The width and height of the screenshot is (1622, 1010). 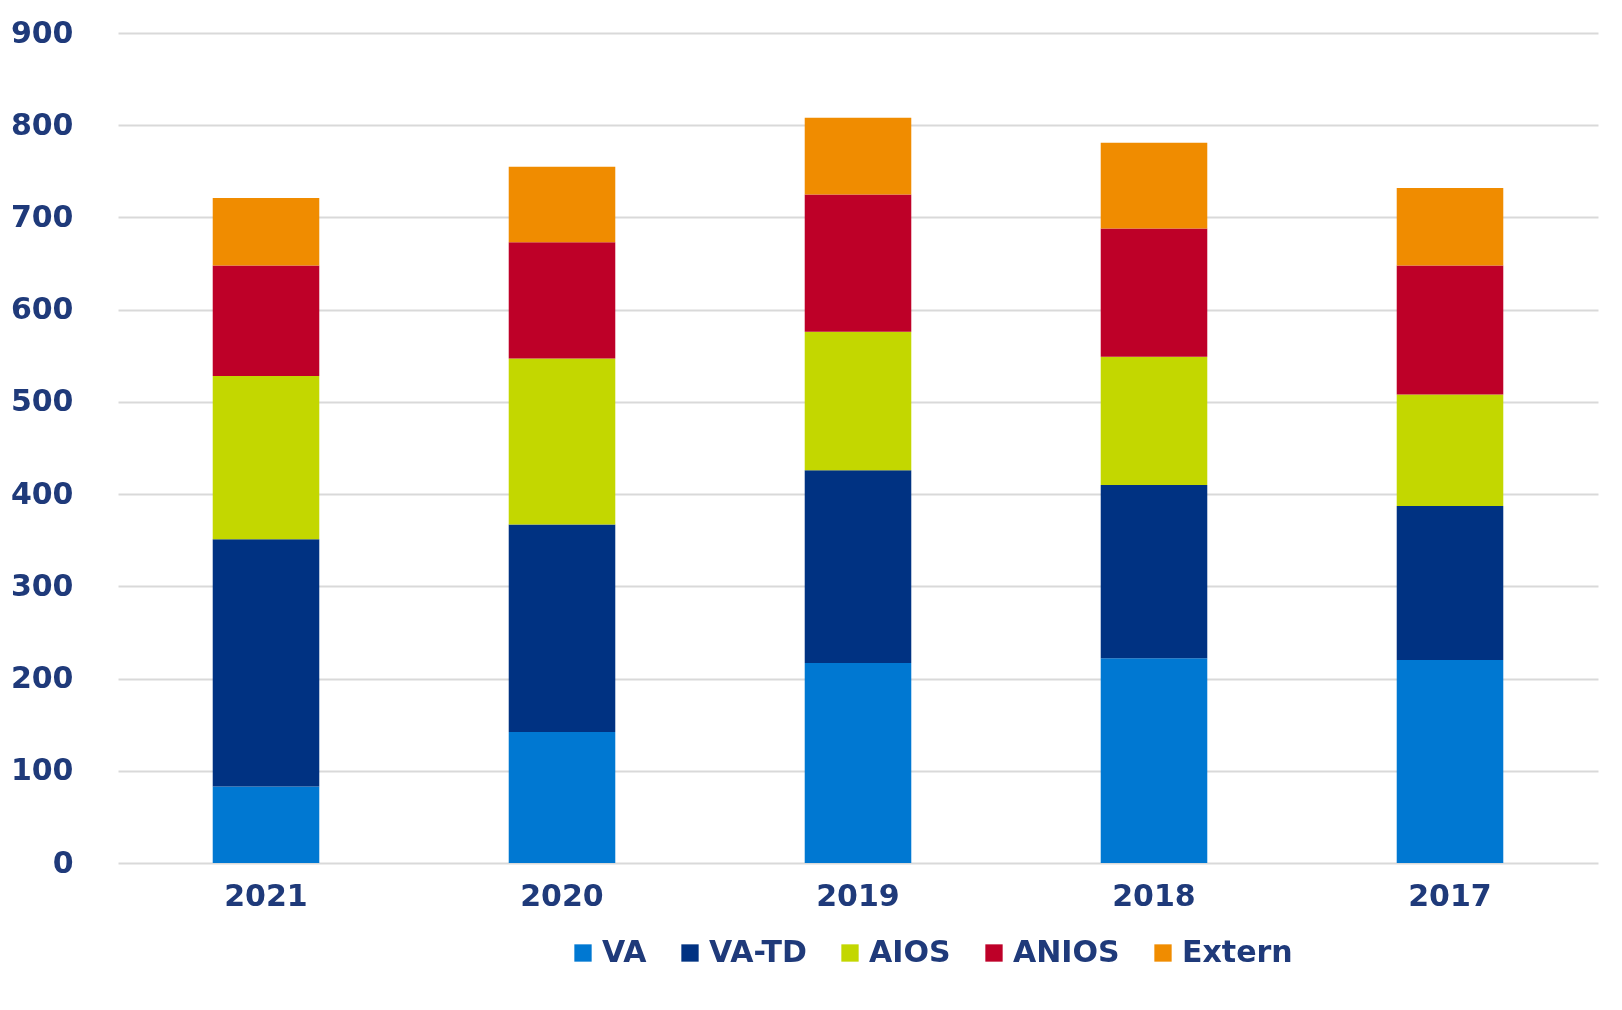 What do you see at coordinates (42, 585) in the screenshot?
I see `y-tick-label: 300` at bounding box center [42, 585].